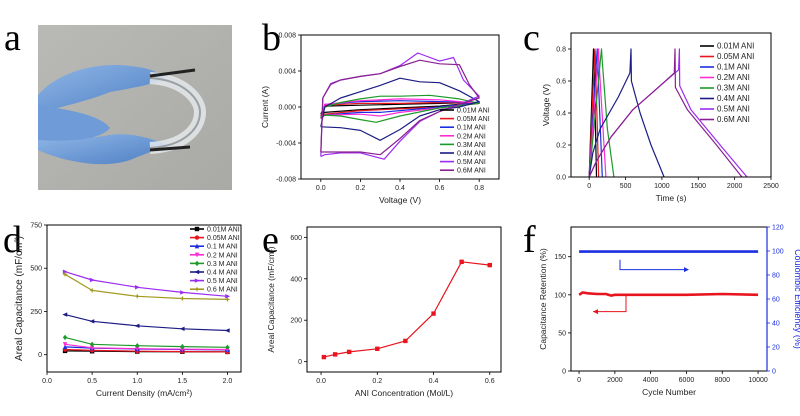 Image resolution: width=800 pixels, height=416 pixels. I want to click on x-axis-label: Time (s), so click(671, 198).